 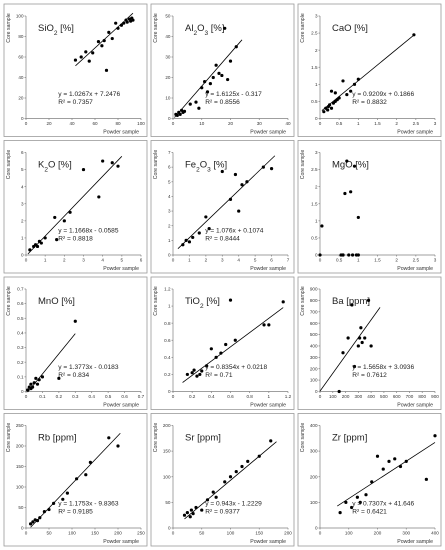 I want to click on r-squared-label: R² = 0.7612, so click(x=369, y=375).